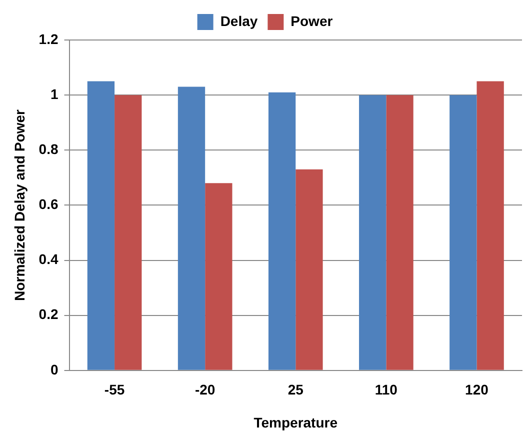  I want to click on y-tick-label: 1, so click(54, 94).